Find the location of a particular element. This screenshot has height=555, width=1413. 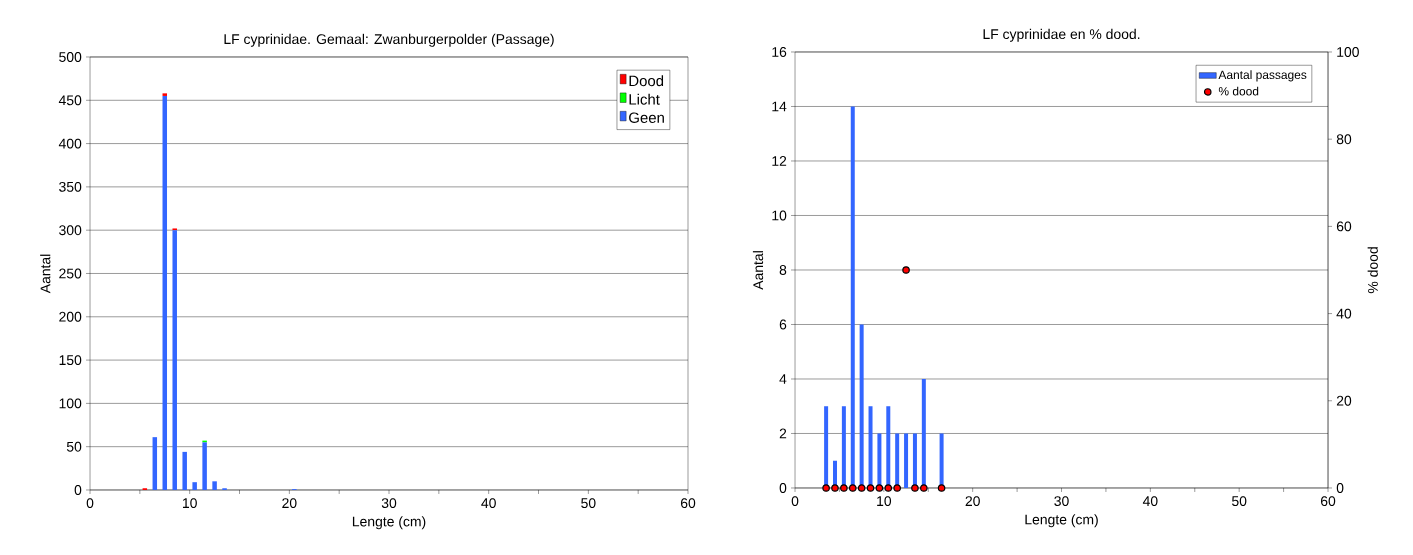

y-tick-label: 14 is located at coordinates (779, 106).